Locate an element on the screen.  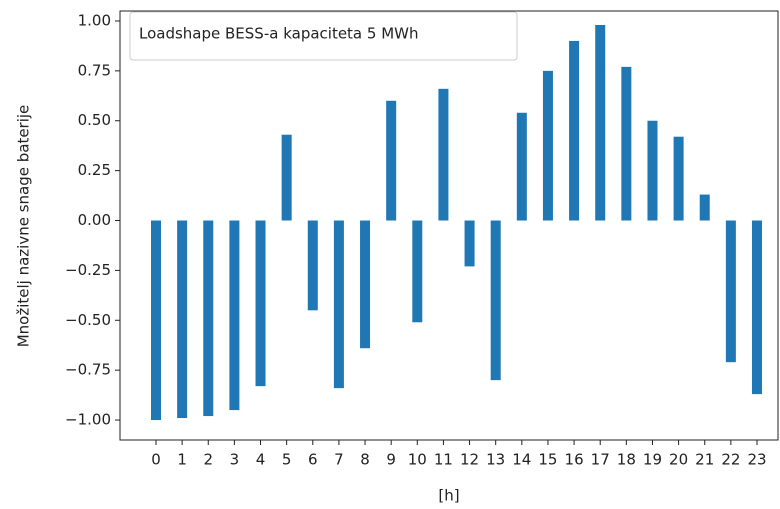
y-tick-label: 0.25 is located at coordinates (94, 170).